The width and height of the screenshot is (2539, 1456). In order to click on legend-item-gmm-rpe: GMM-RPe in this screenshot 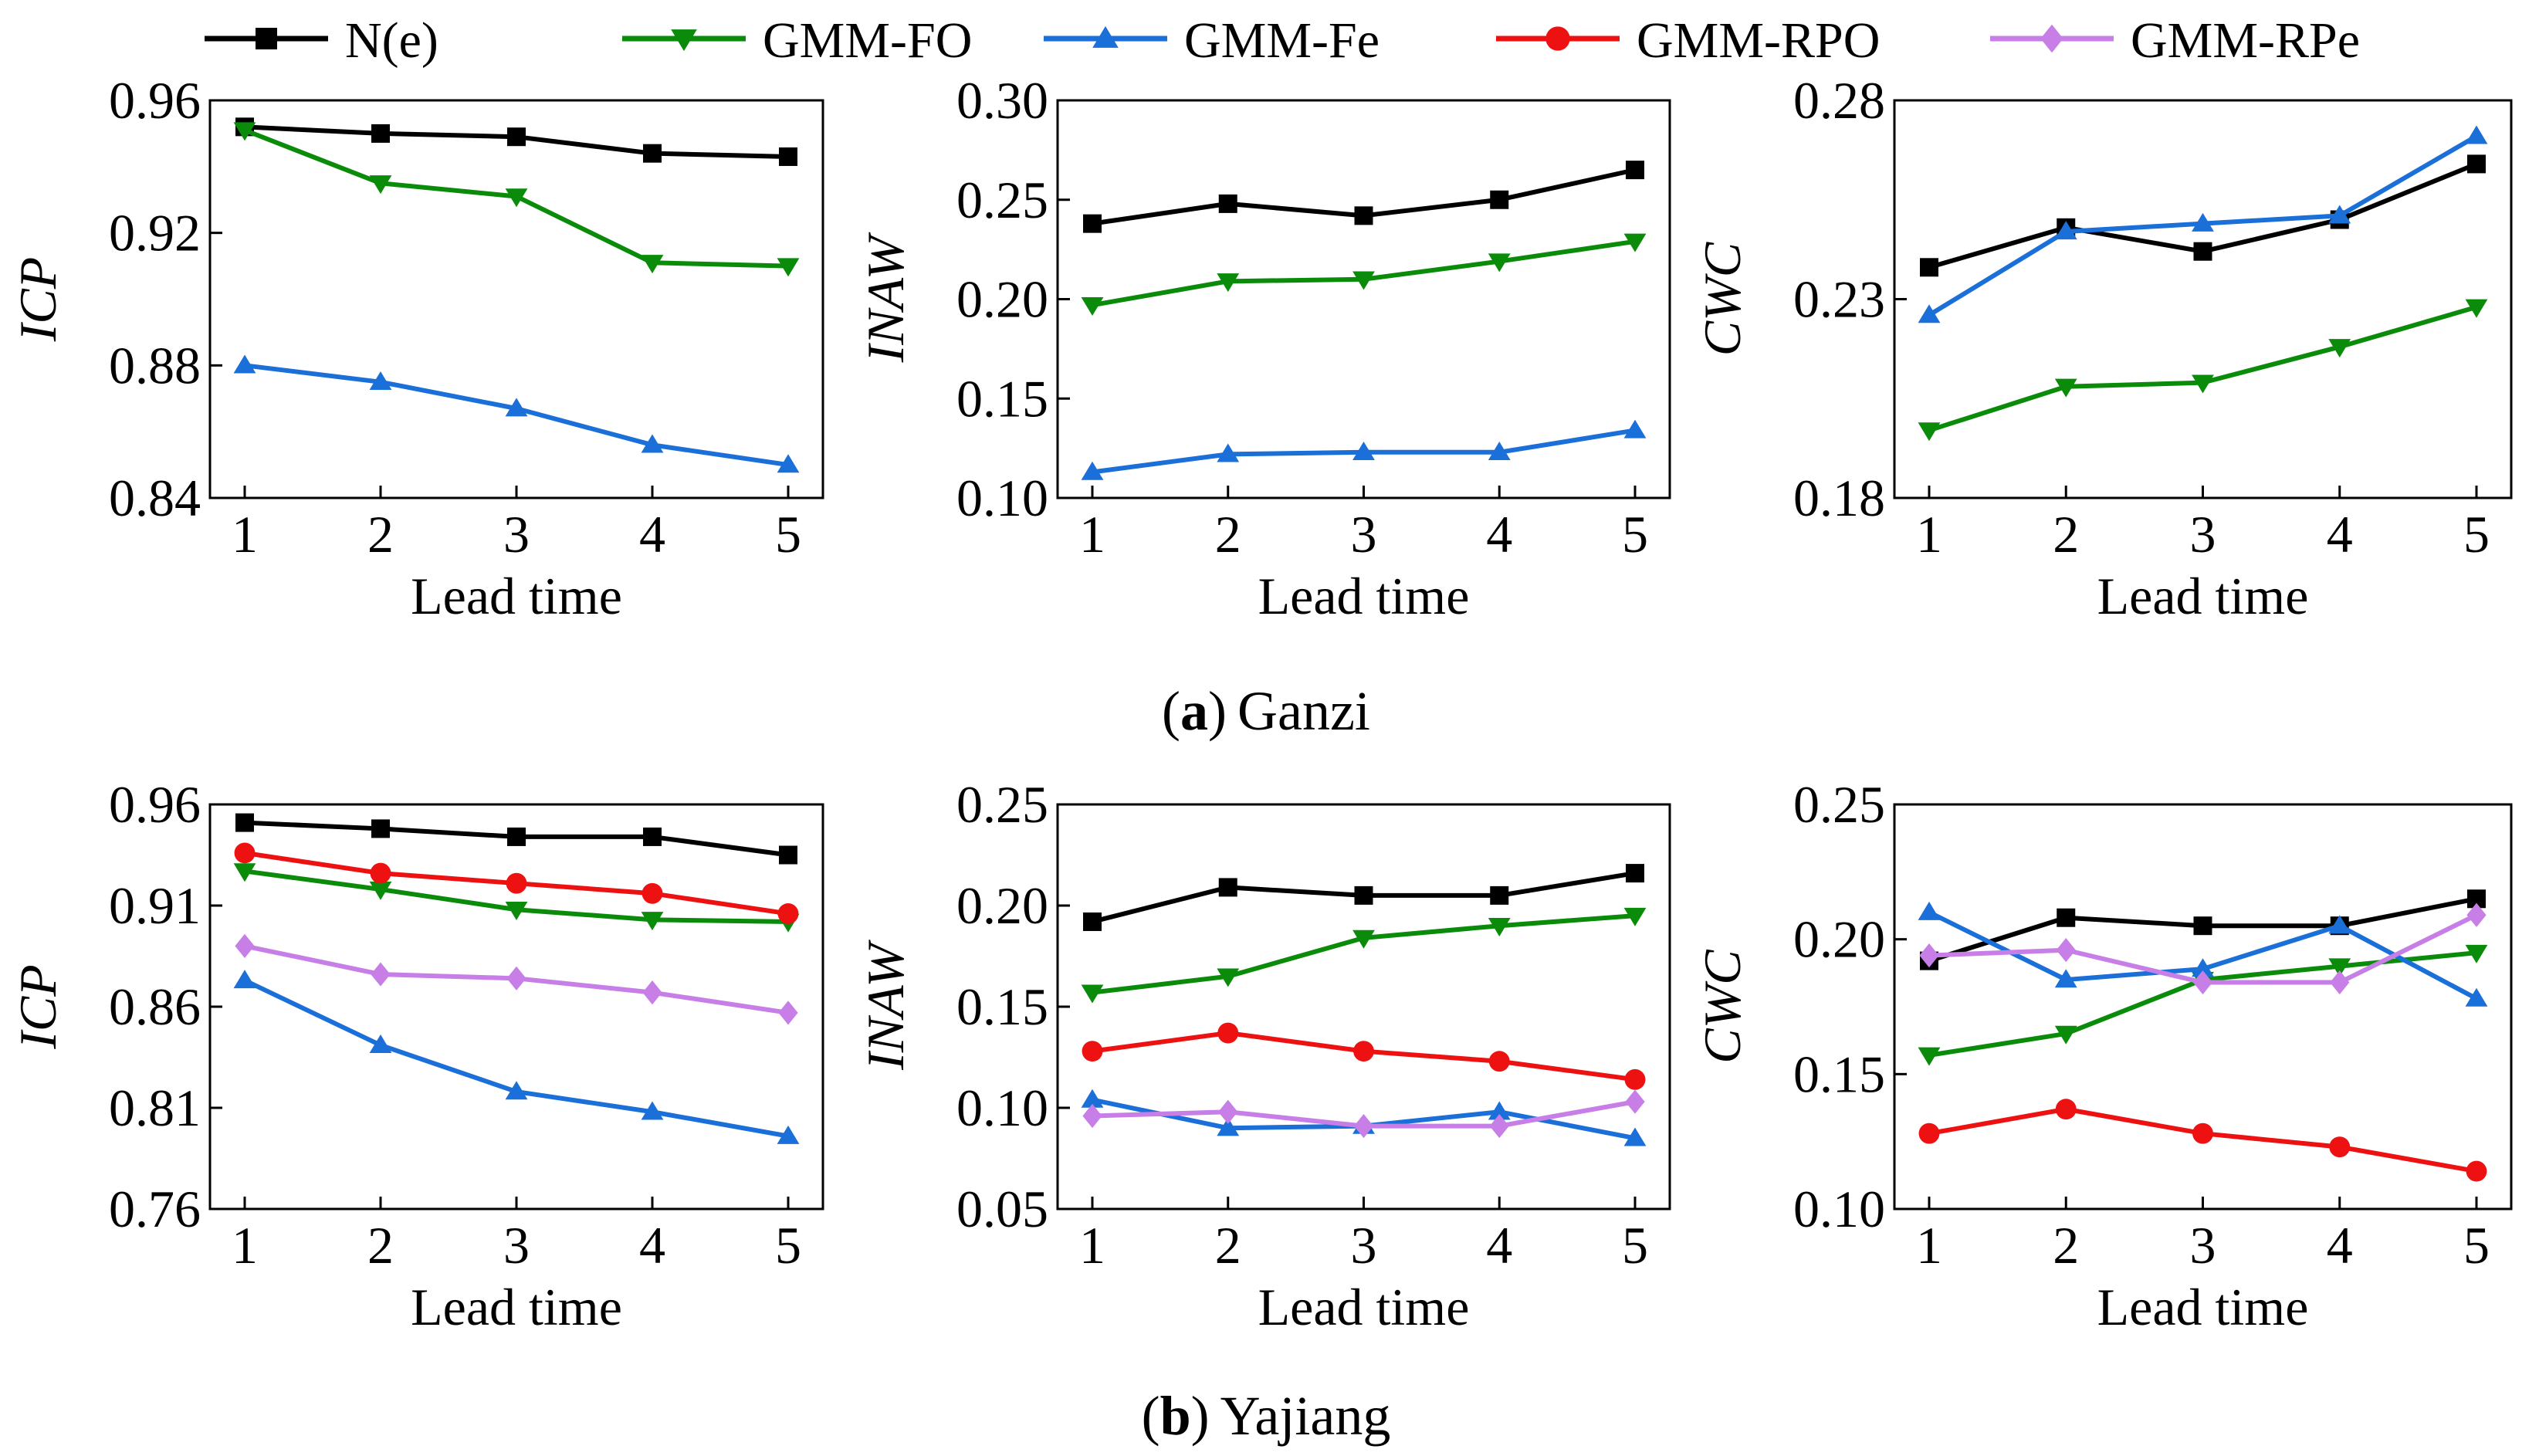, I will do `click(2175, 40)`.